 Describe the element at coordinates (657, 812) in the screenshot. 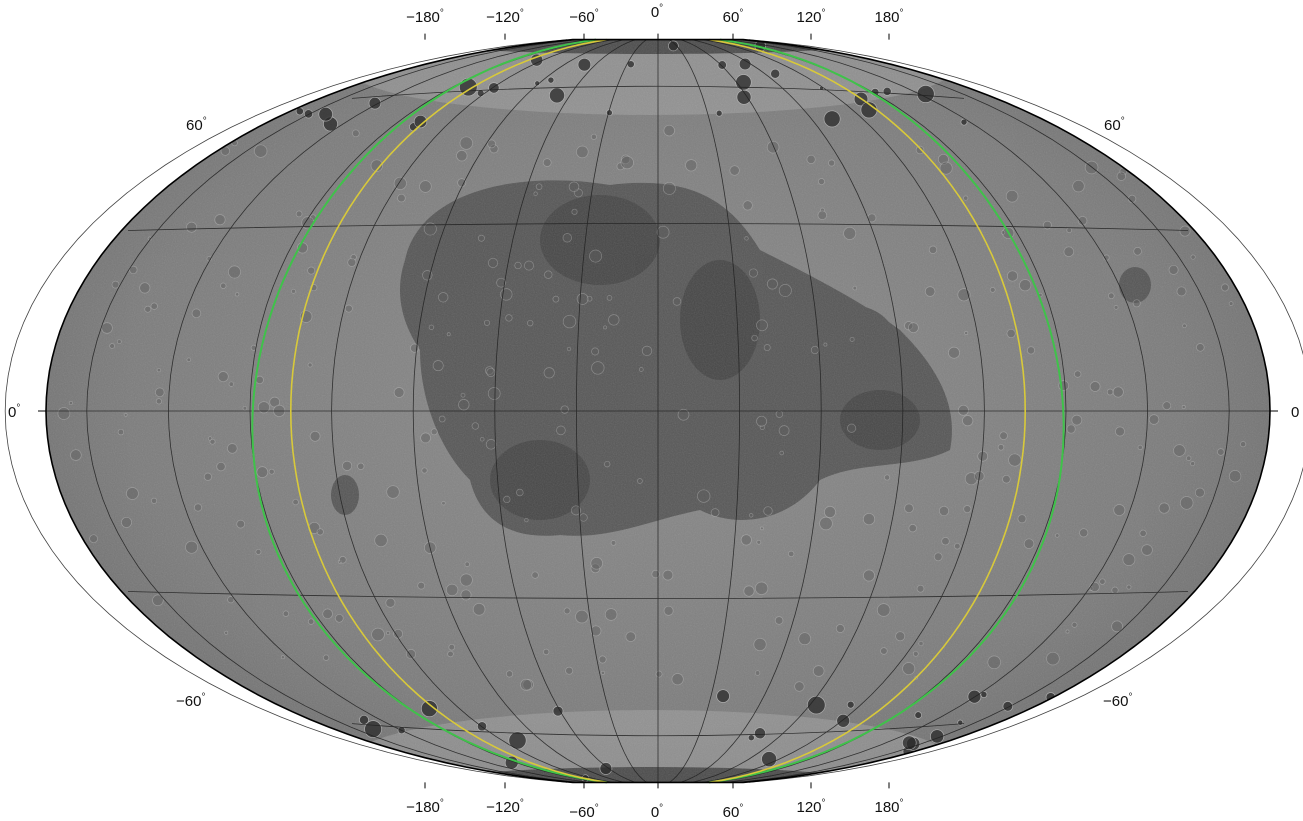

I see `lon-label-bottom: 0°` at that location.